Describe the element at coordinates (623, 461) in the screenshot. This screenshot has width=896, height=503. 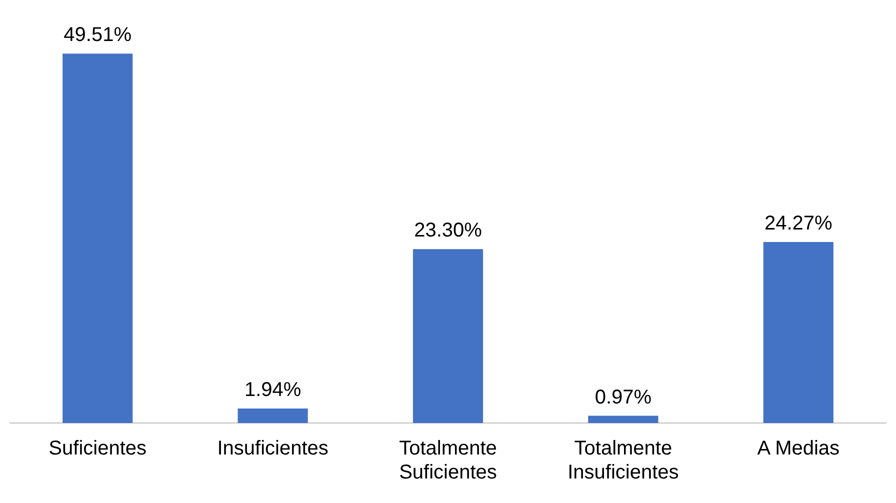
I see `x-tick-label: Totalmente Insuficientes` at that location.